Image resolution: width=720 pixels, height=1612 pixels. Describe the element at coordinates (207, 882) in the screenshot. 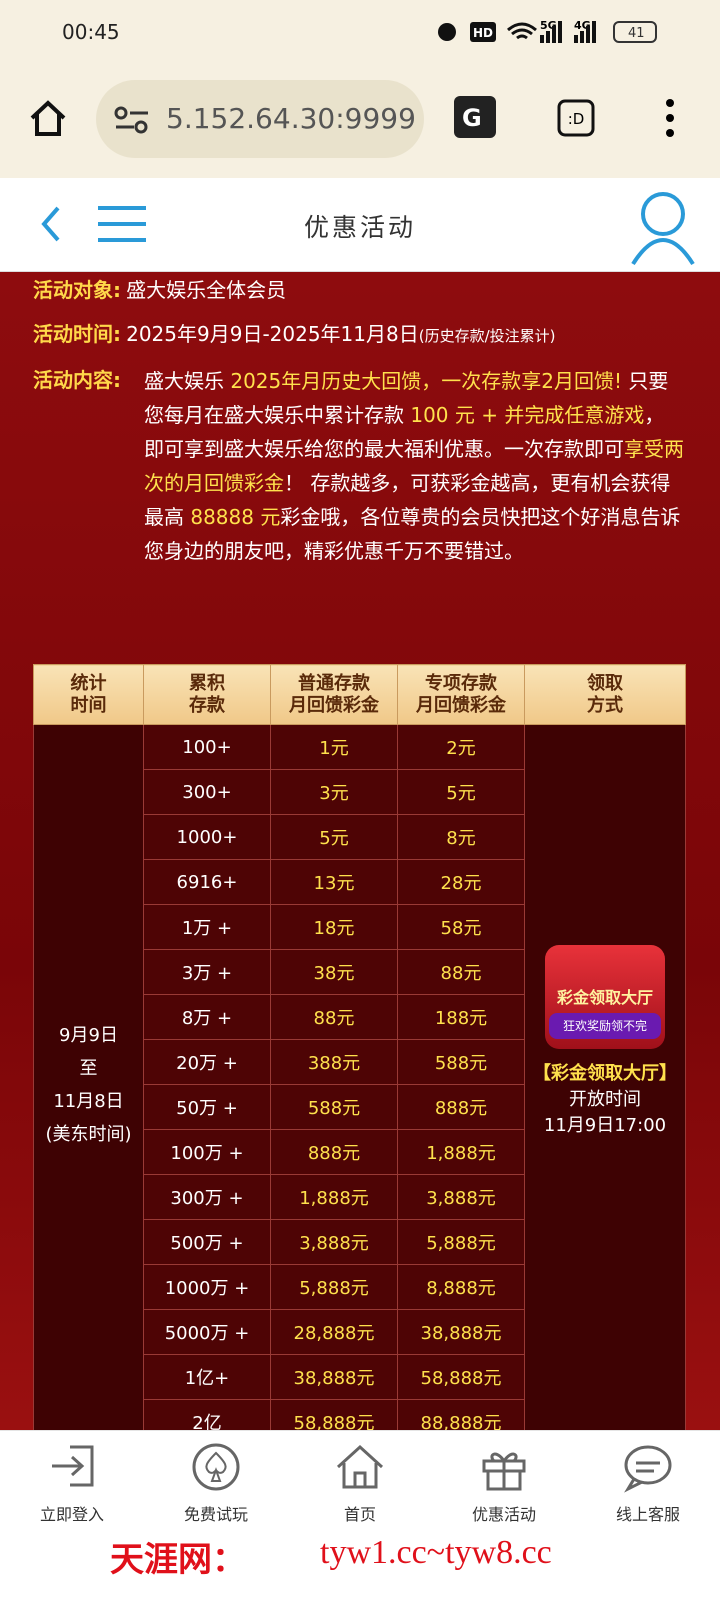

I see `table-cell: 6916+` at that location.